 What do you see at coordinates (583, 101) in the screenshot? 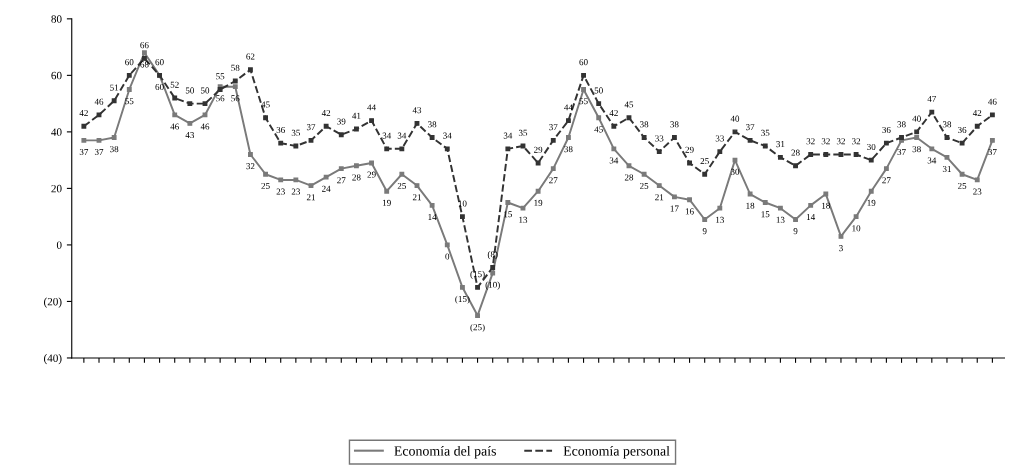
I see `data-label: 55` at bounding box center [583, 101].